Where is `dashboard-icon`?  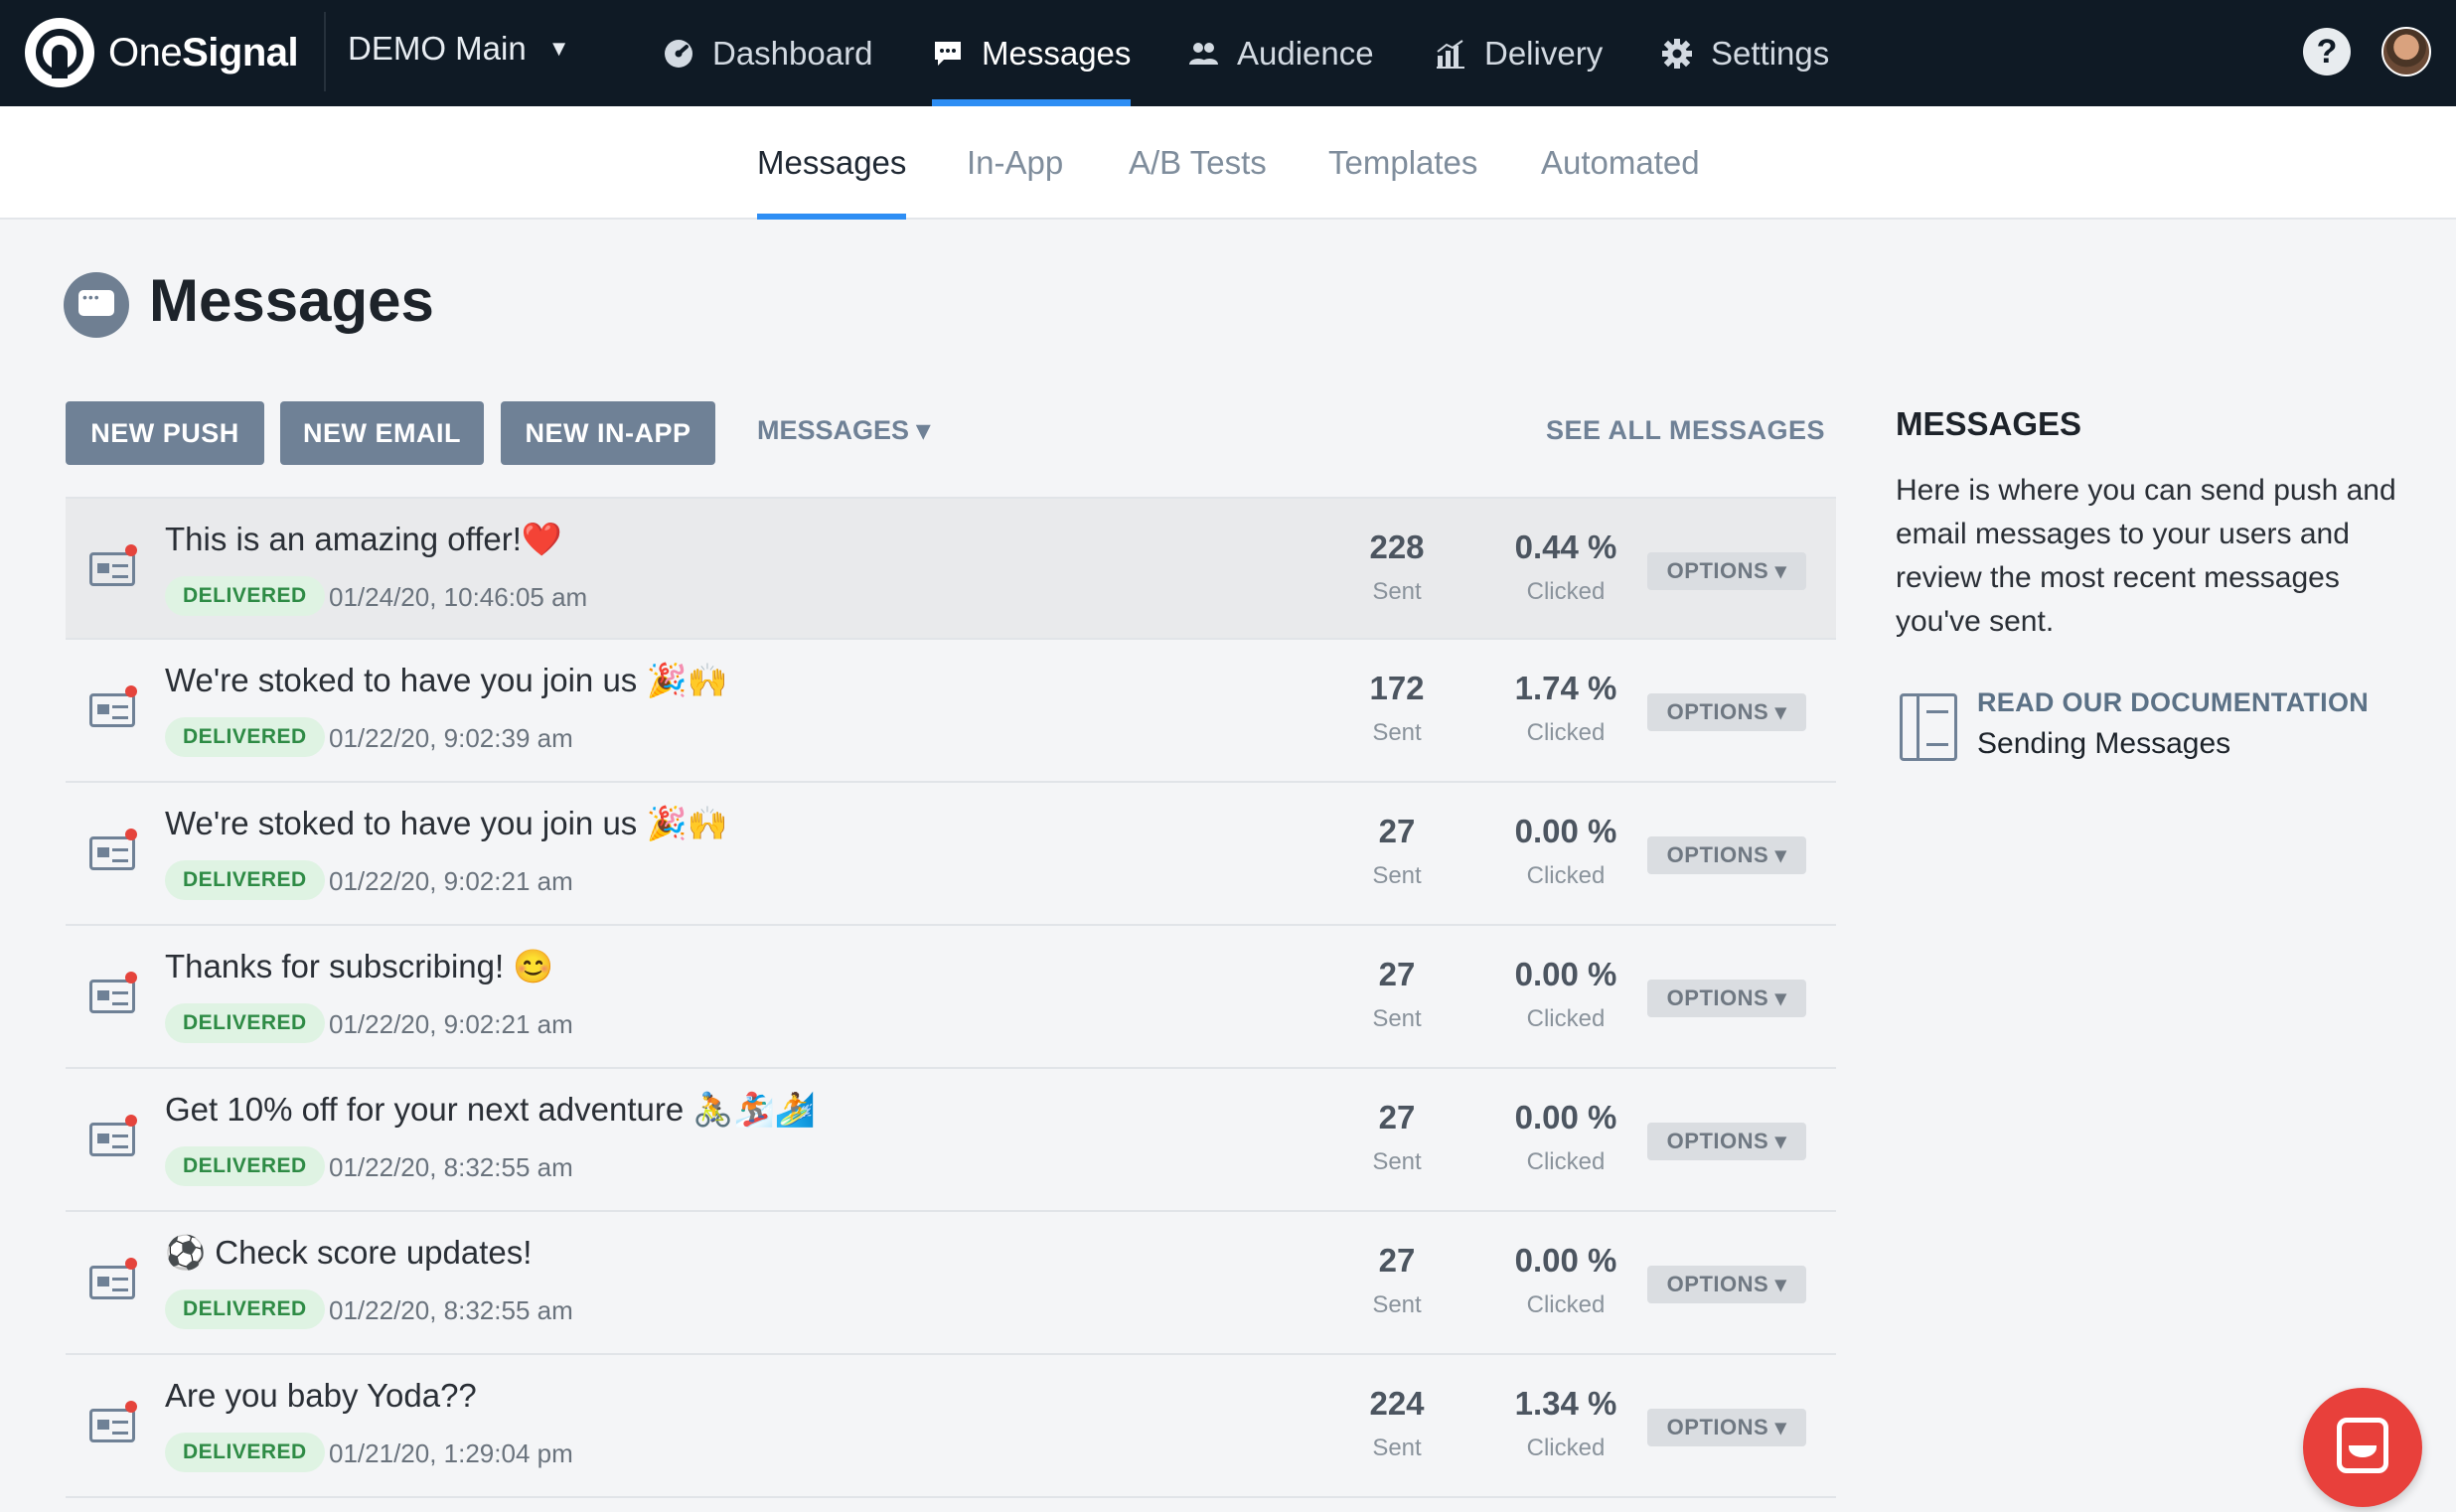 dashboard-icon is located at coordinates (678, 53).